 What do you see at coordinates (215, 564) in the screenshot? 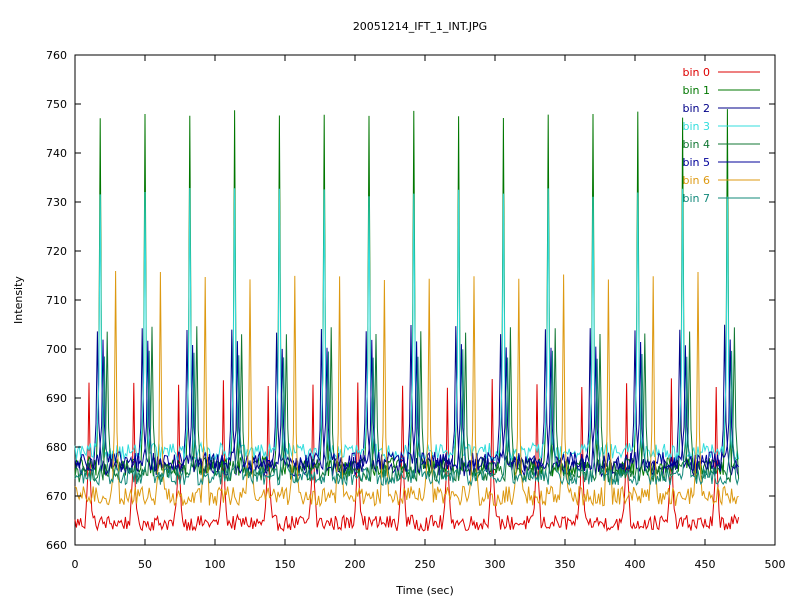
I see `x-tick-label: 100` at bounding box center [215, 564].